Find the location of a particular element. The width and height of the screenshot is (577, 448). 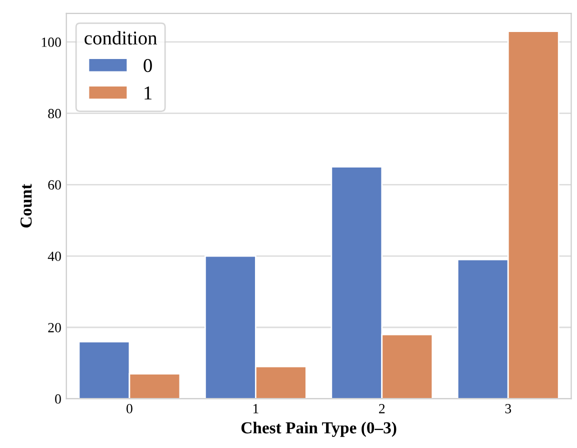

y-tick-label: 80 is located at coordinates (54, 113).